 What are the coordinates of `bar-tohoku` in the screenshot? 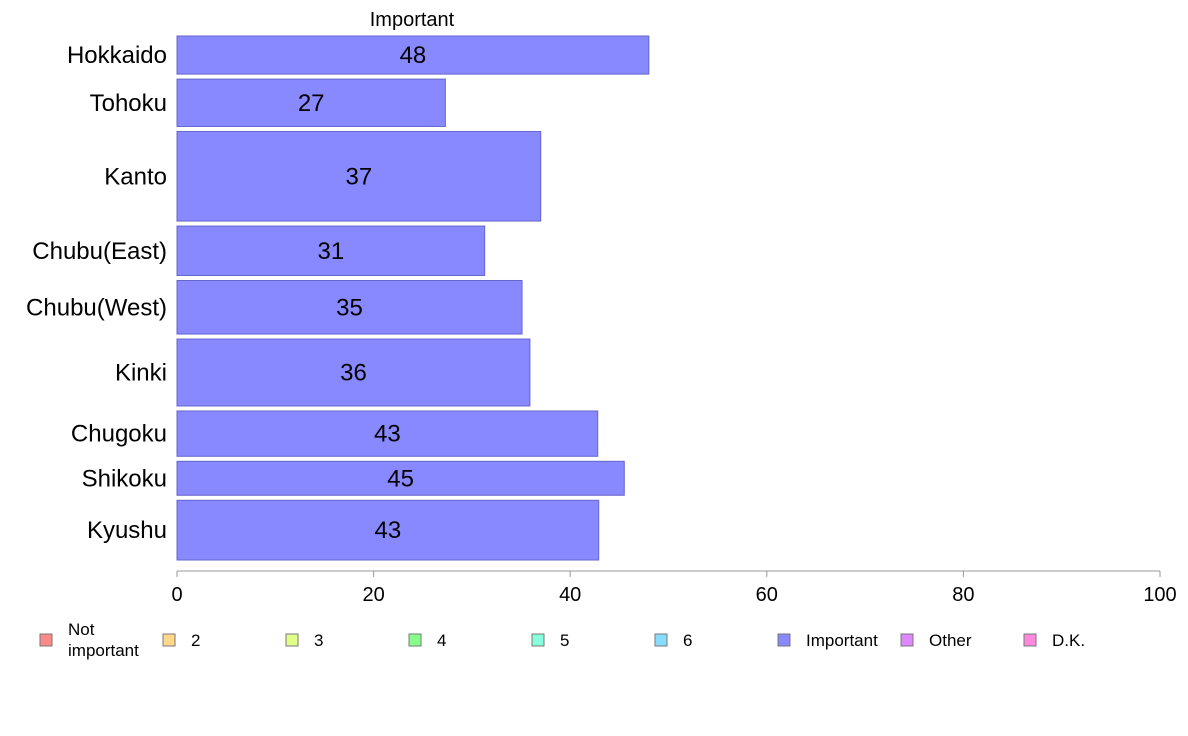 It's located at (311, 102).